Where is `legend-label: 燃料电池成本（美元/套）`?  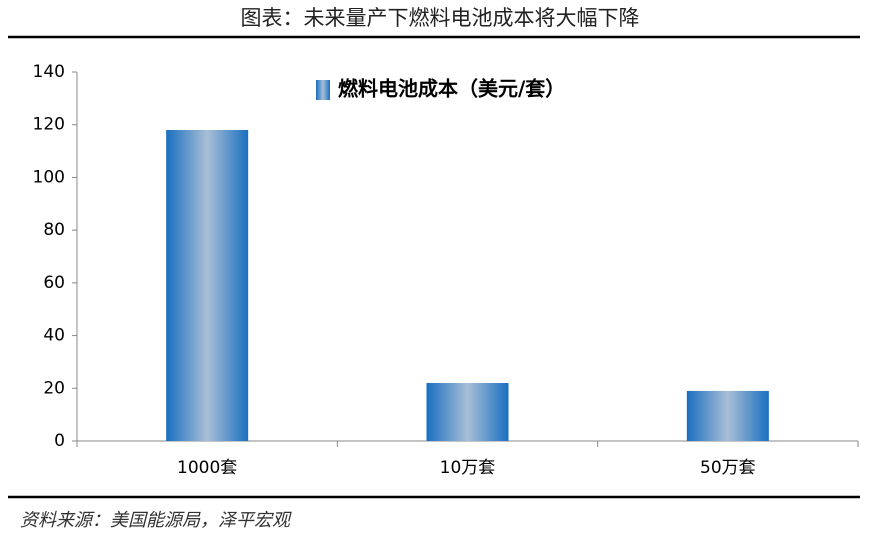 legend-label: 燃料电池成本（美元/套） is located at coordinates (451, 89).